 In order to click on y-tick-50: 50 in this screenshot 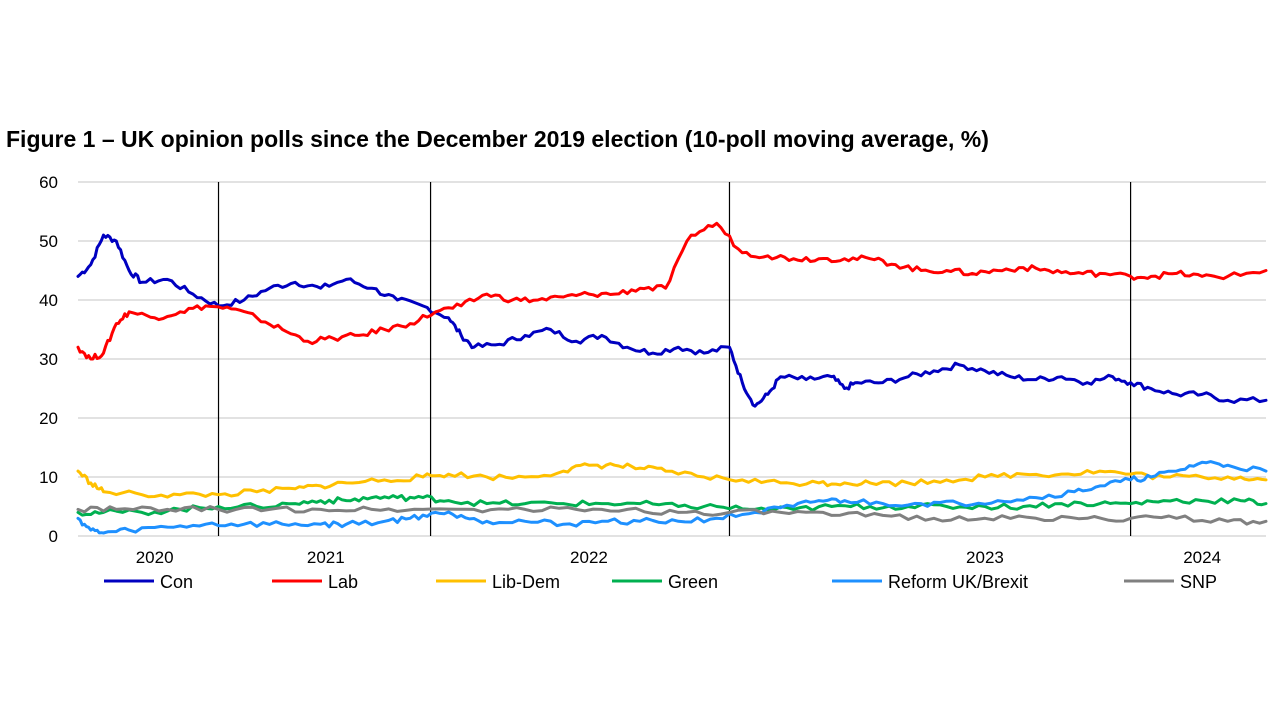, I will do `click(48, 241)`.